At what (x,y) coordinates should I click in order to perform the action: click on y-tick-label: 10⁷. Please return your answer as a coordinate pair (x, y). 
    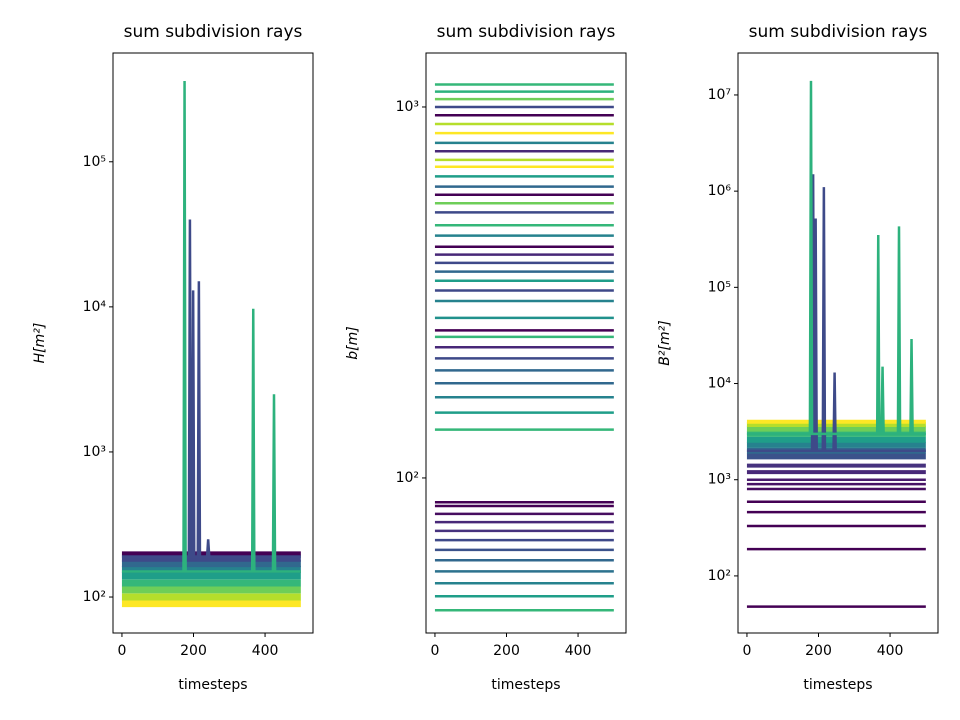
    Looking at the image, I should click on (719, 95).